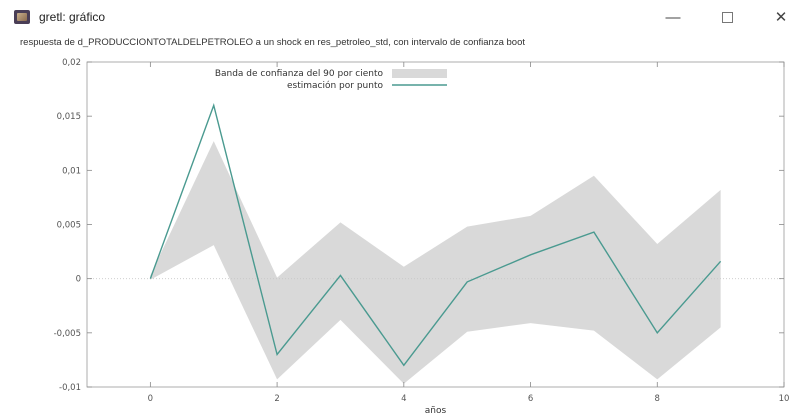  Describe the element at coordinates (72, 17) in the screenshot. I see `window-title: gretl: gráfico` at that location.